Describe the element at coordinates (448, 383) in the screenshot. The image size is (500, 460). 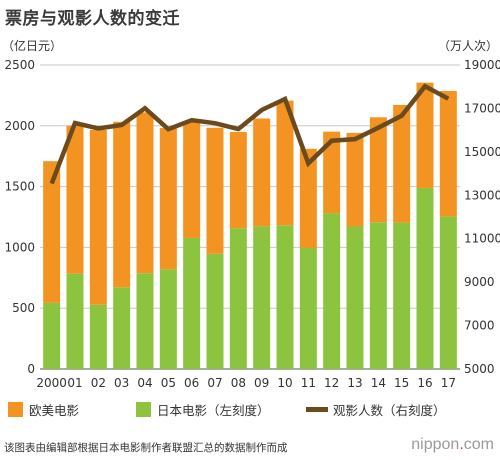
I see `x-tick-label: 17` at that location.